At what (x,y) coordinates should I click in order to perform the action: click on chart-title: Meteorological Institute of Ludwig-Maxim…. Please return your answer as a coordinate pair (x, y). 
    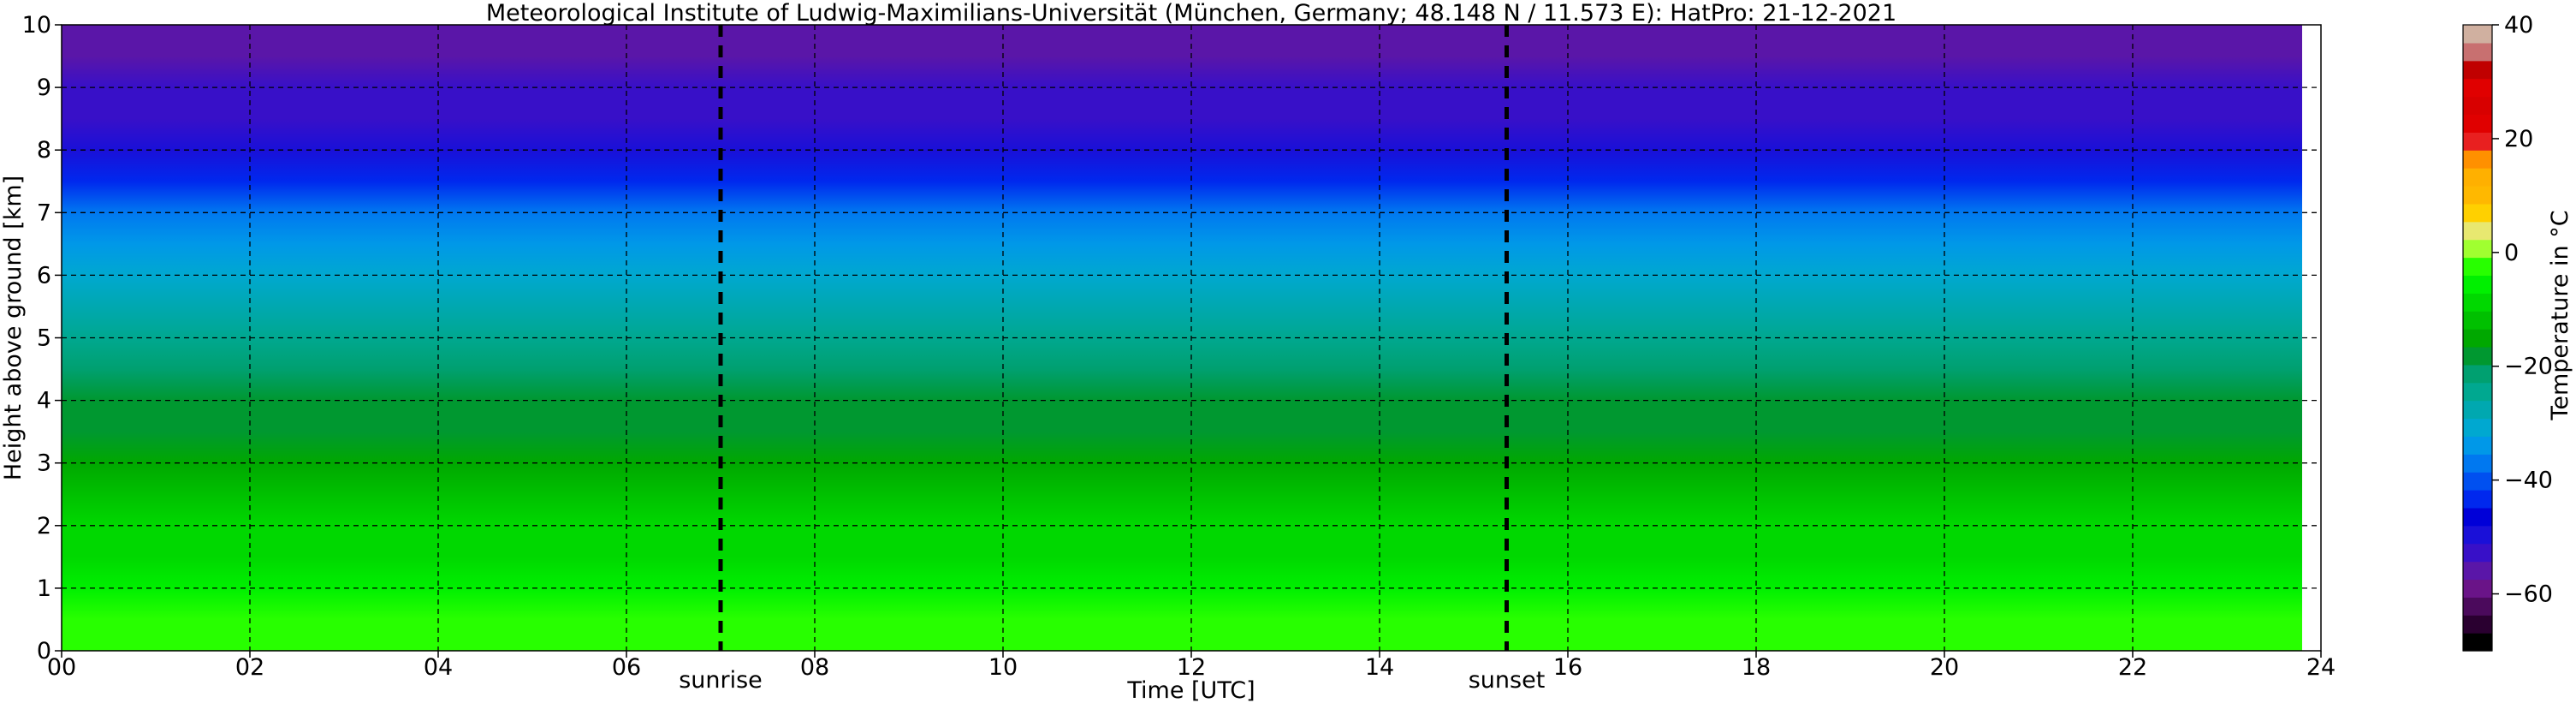
    Looking at the image, I should click on (1191, 13).